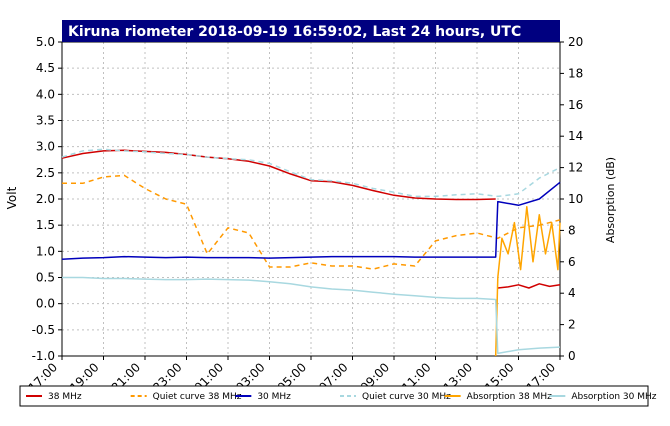  I want to click on title-bar, so click(311, 31).